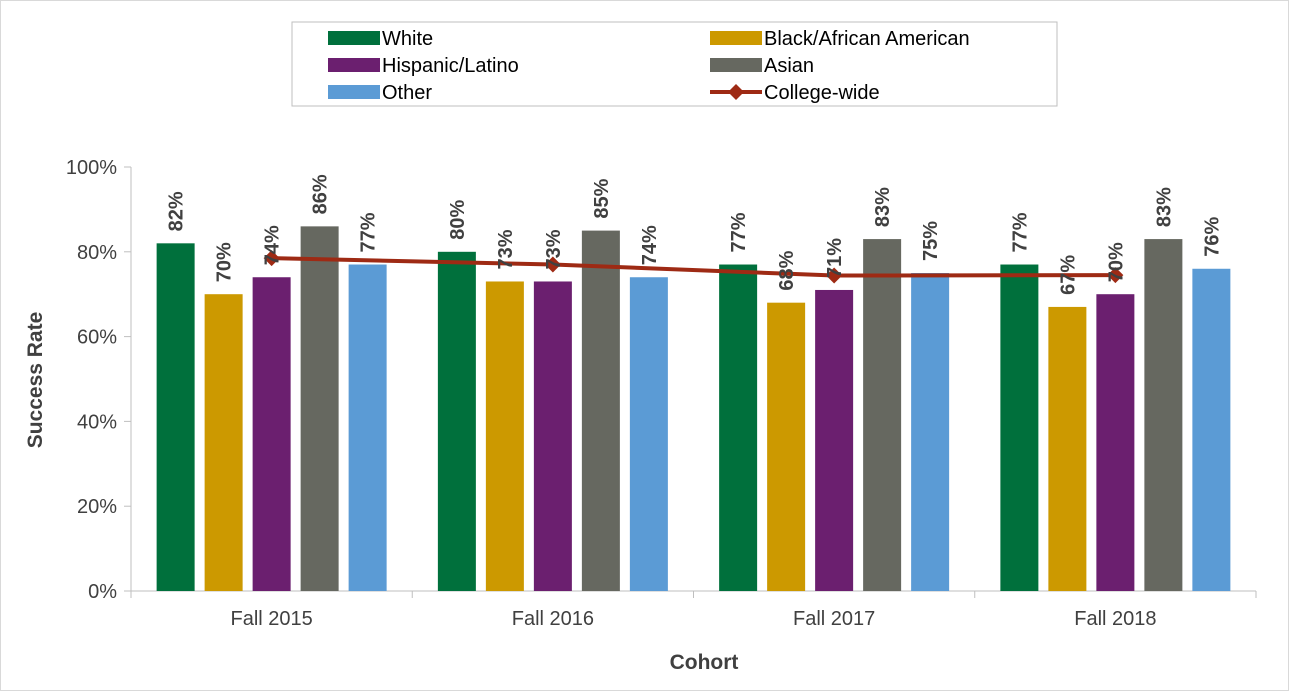 This screenshot has width=1289, height=691. Describe the element at coordinates (1211, 429) in the screenshot. I see `bar-other-fall-2018` at that location.